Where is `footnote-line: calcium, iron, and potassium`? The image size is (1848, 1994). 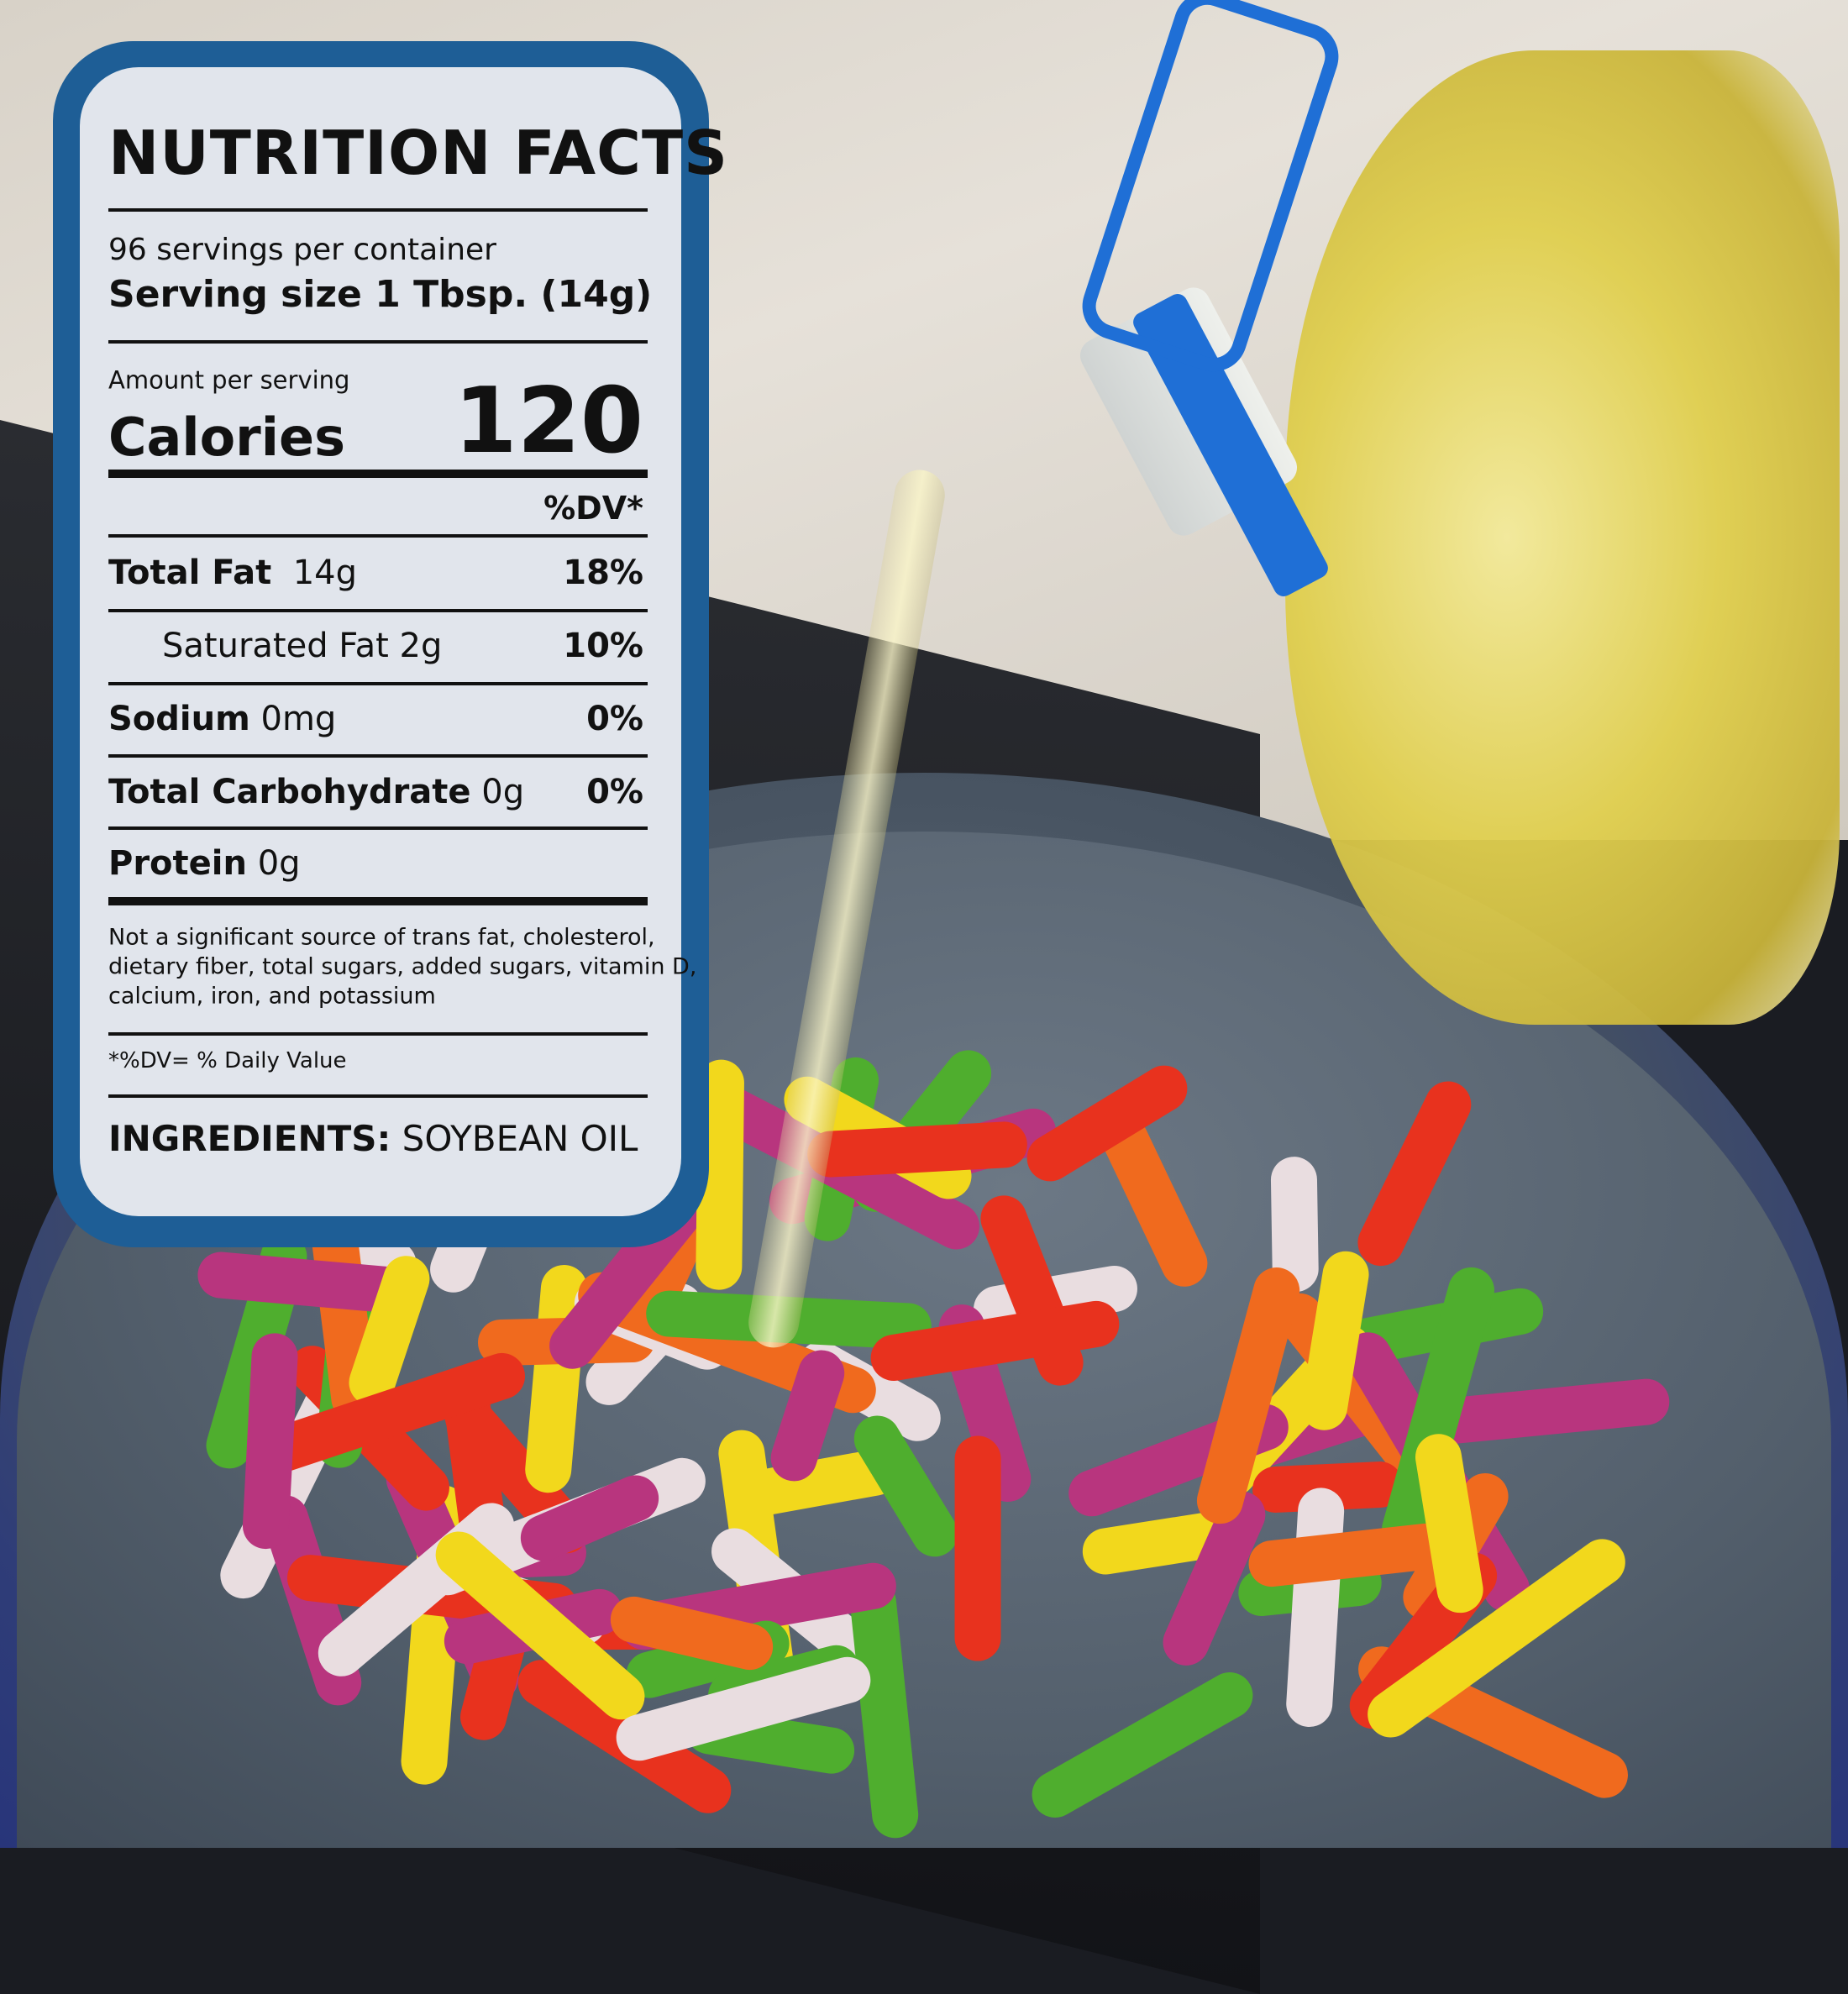
footnote-line: calcium, iron, and potassium is located at coordinates (272, 996).